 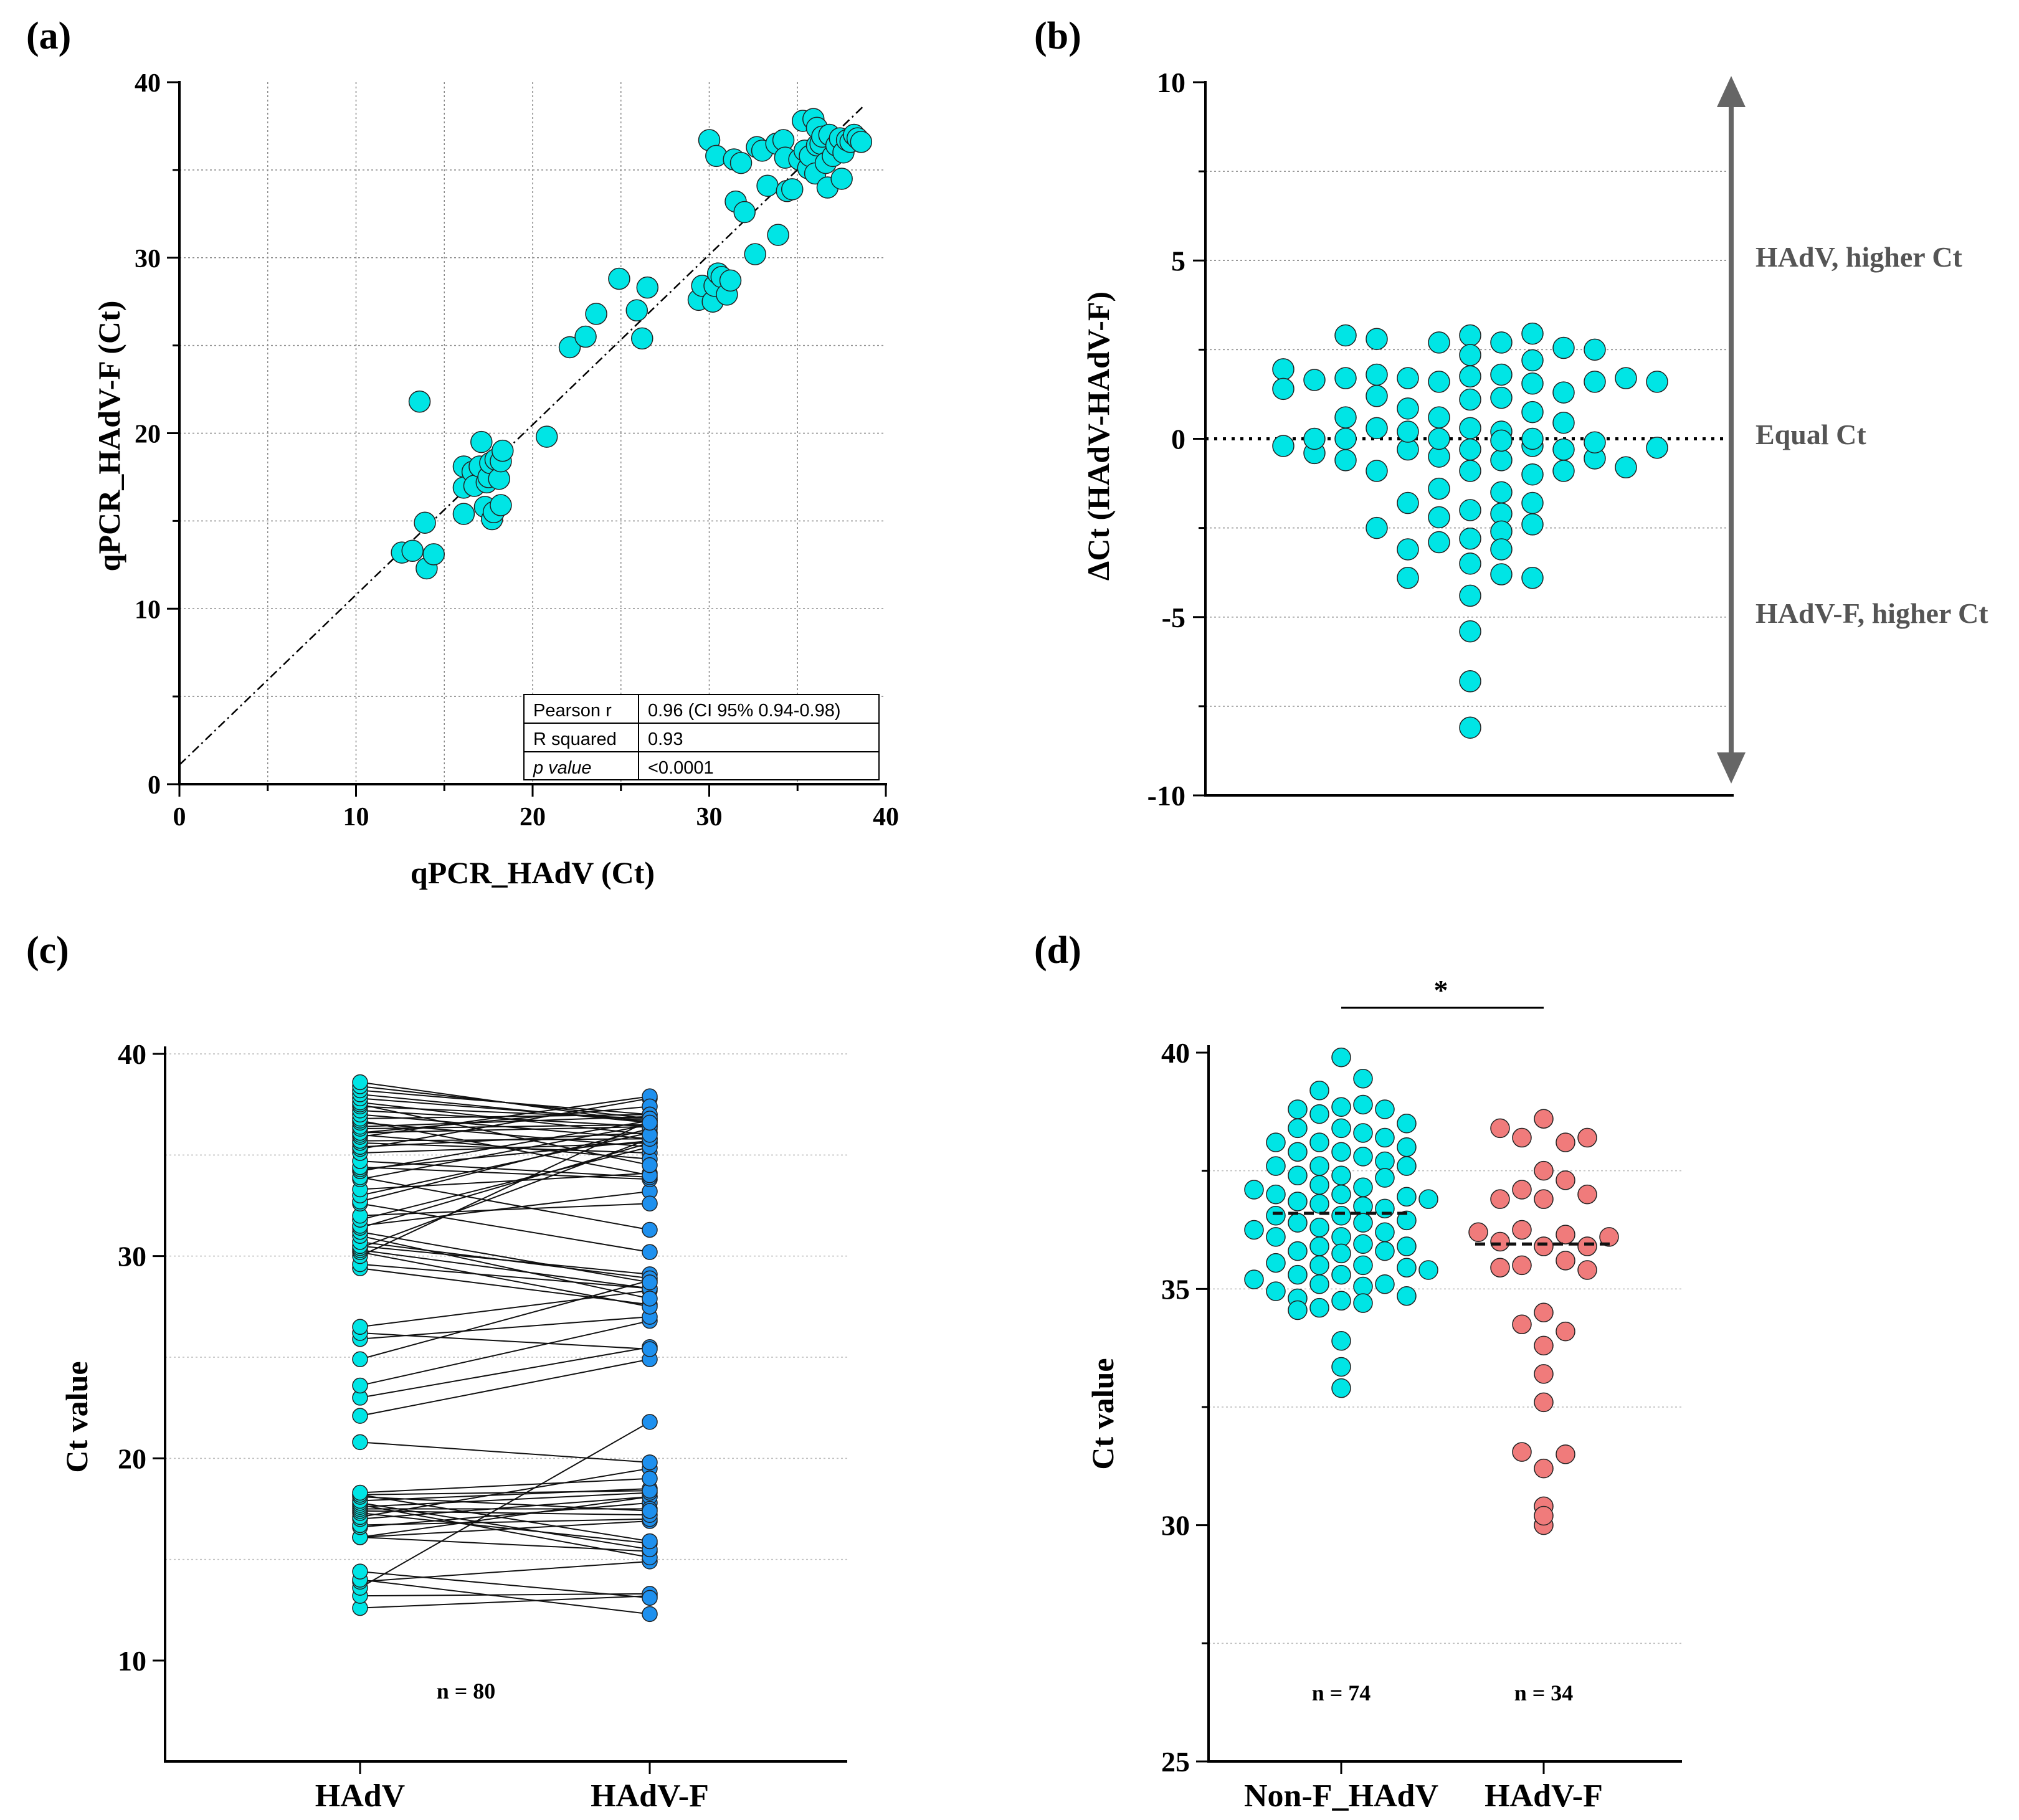 What do you see at coordinates (1731, 430) in the screenshot?
I see `b-double-arrow` at bounding box center [1731, 430].